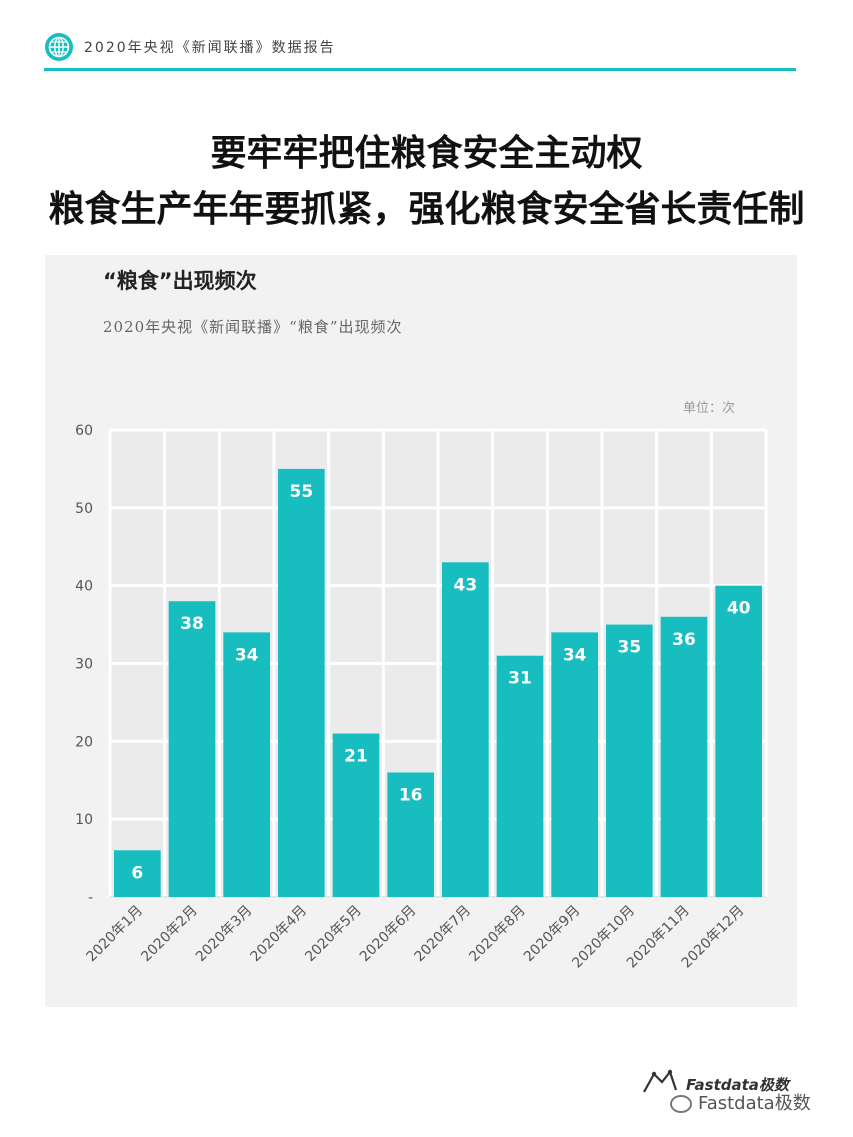 This screenshot has height=1137, width=853. I want to click on wechat-icon, so click(681, 1104).